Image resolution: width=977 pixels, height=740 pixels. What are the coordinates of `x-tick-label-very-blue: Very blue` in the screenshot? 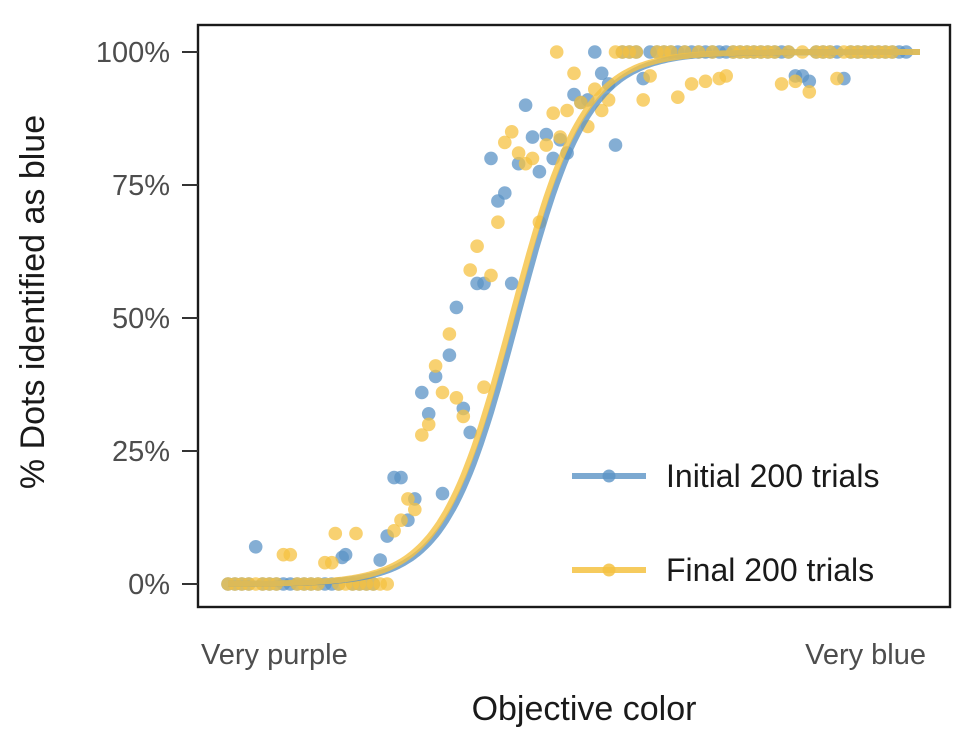 It's located at (865, 655).